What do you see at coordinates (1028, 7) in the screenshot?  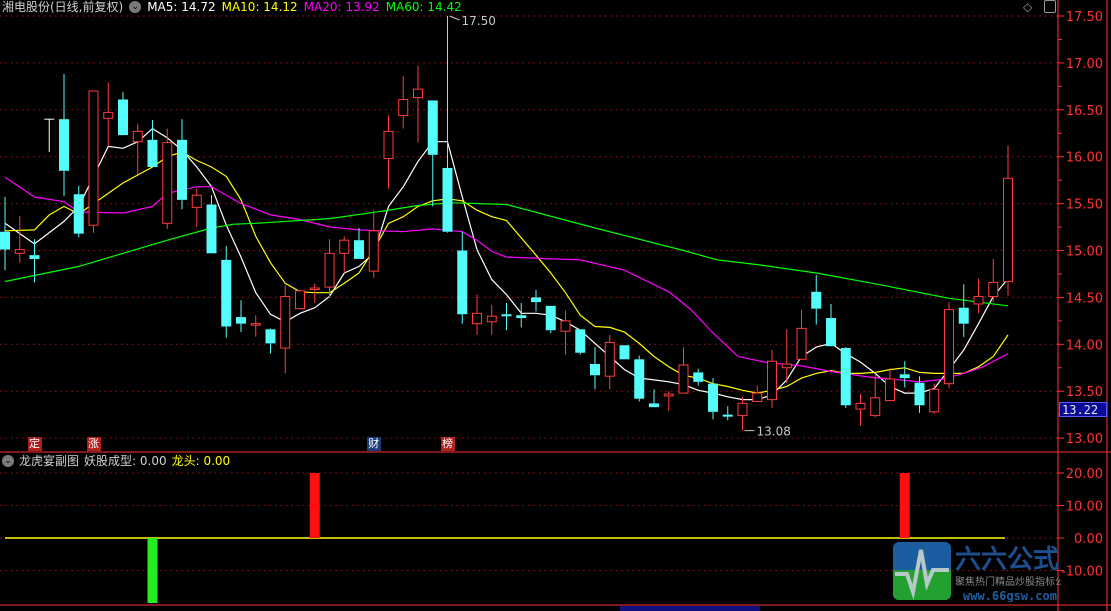 I see `diamond-icon: ◇` at bounding box center [1028, 7].